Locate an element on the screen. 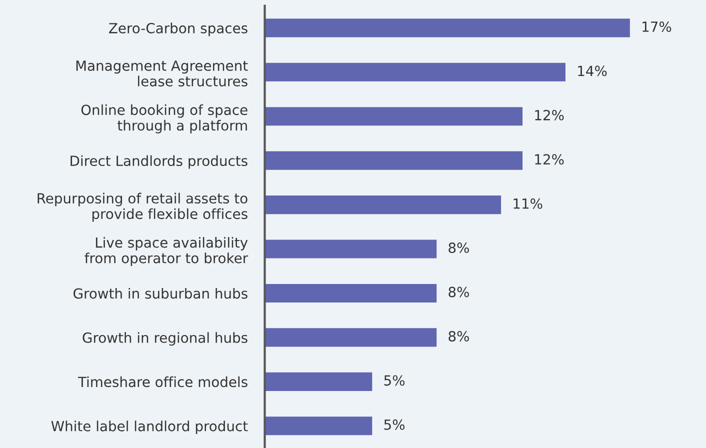  data-label: 14% is located at coordinates (592, 71).